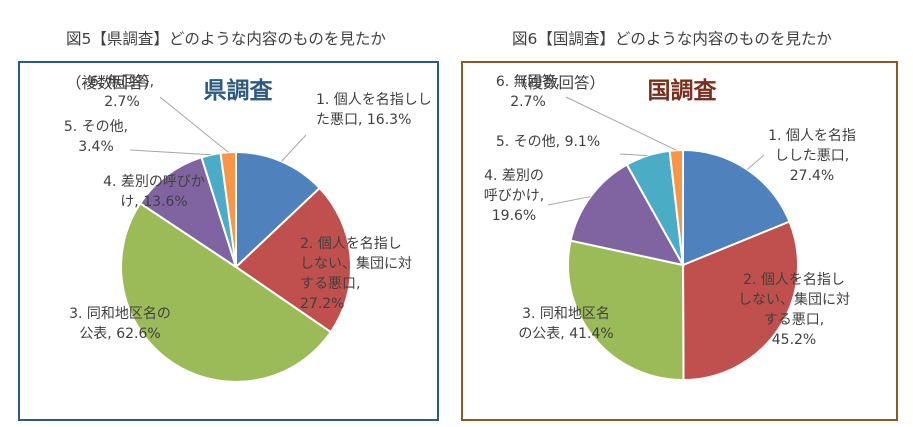 The image size is (913, 427). I want to click on data-label-2: 2. 個人を名指ししない、集団に対する悪口, 27.2%, so click(356, 274).